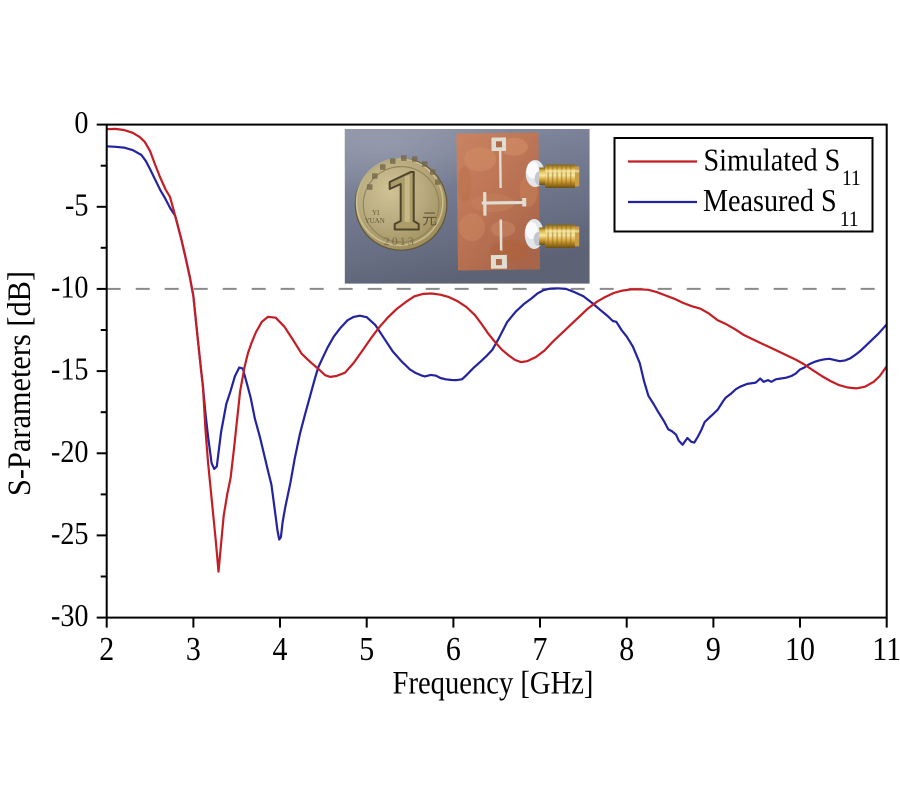  What do you see at coordinates (106, 648) in the screenshot?
I see `svg-text: 2` at bounding box center [106, 648].